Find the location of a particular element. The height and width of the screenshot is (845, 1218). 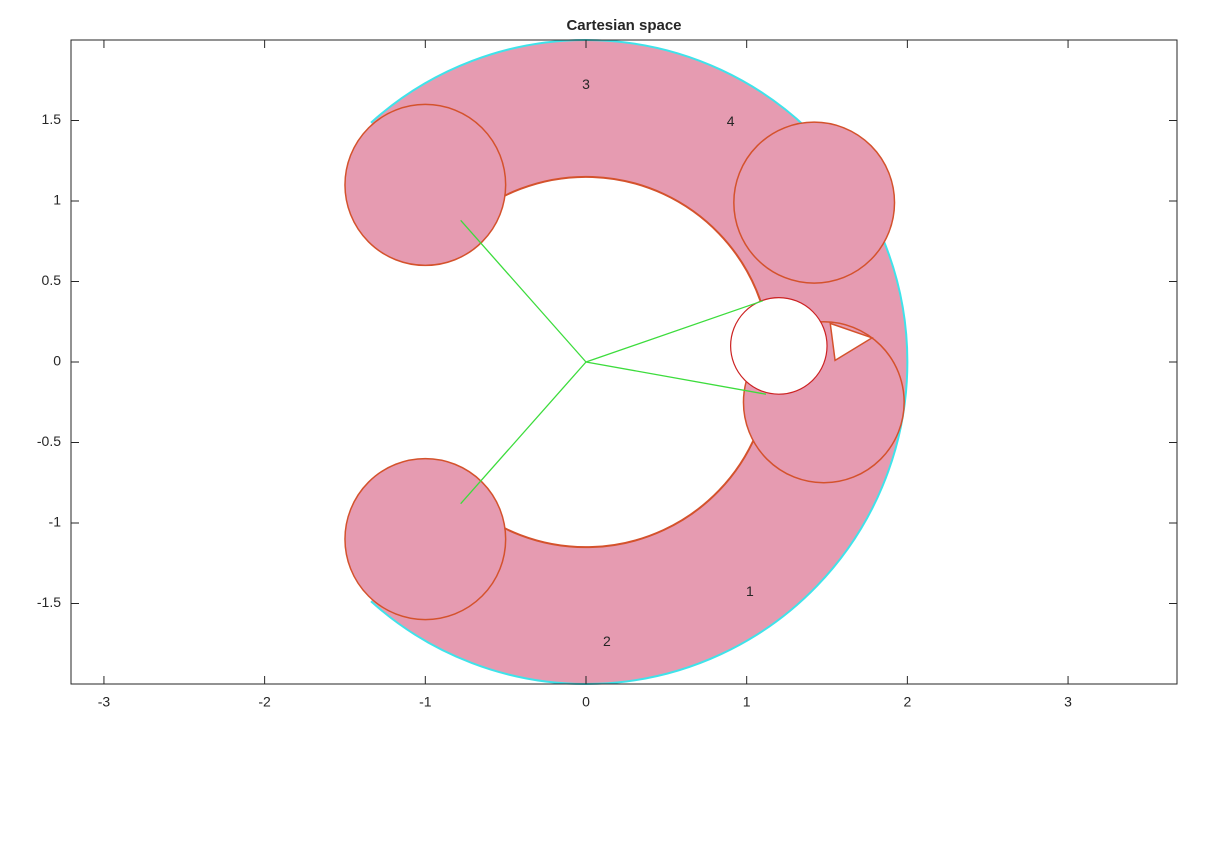

y-tick-label: -1.5 is located at coordinates (49, 602).